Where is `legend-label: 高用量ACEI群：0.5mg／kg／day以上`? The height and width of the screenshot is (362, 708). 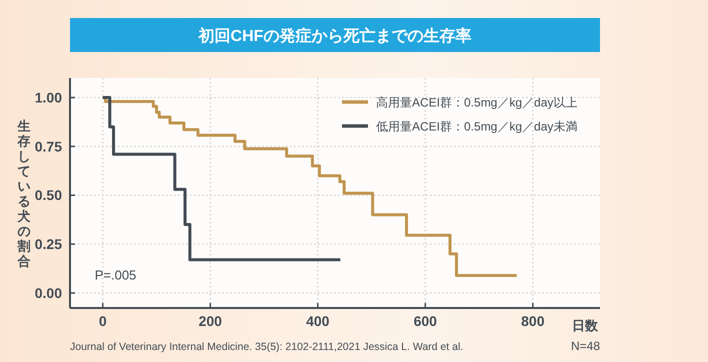
legend-label: 高用量ACEI群：0.5mg／kg／day以上 is located at coordinates (477, 103).